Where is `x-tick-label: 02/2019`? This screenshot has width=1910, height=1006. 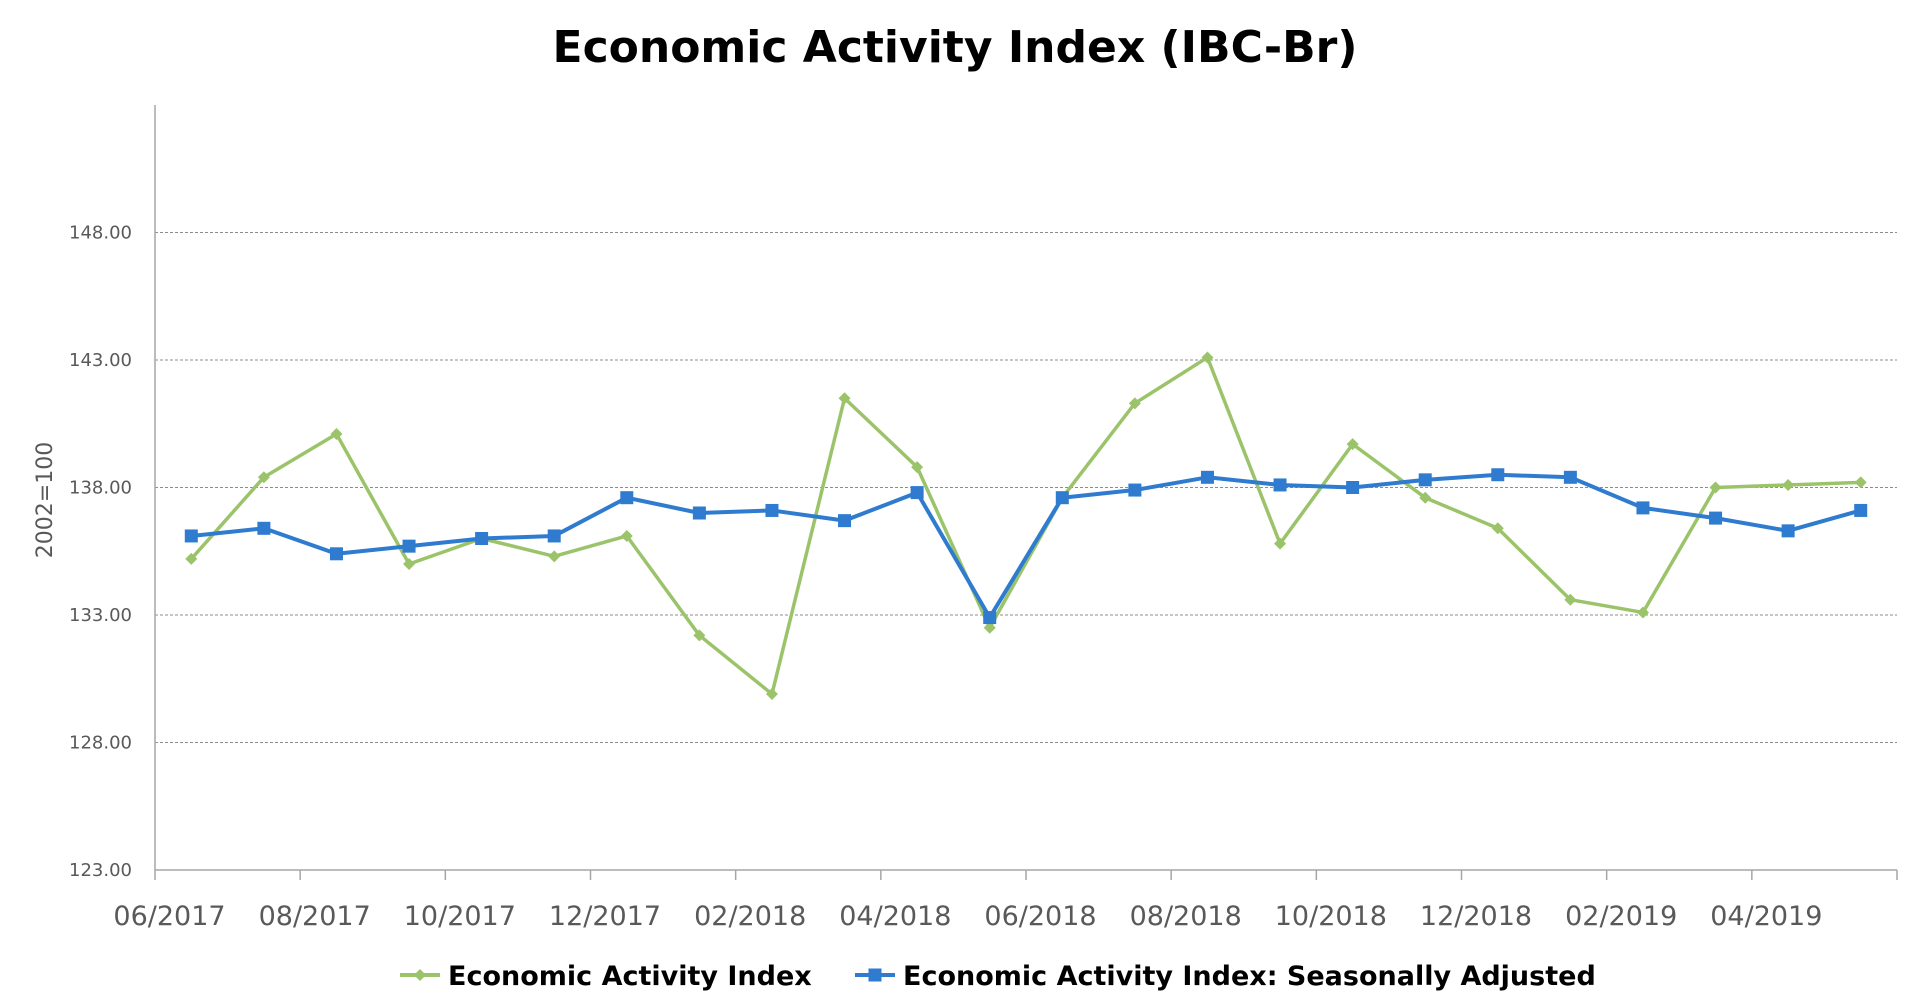
x-tick-label: 02/2019 is located at coordinates (1621, 916).